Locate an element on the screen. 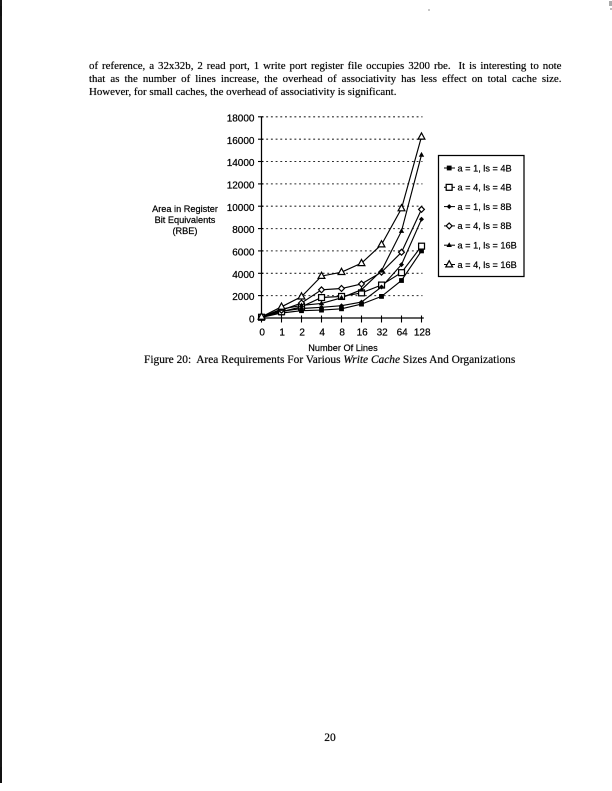 The image size is (612, 791). svg-text: 64 is located at coordinates (403, 333).